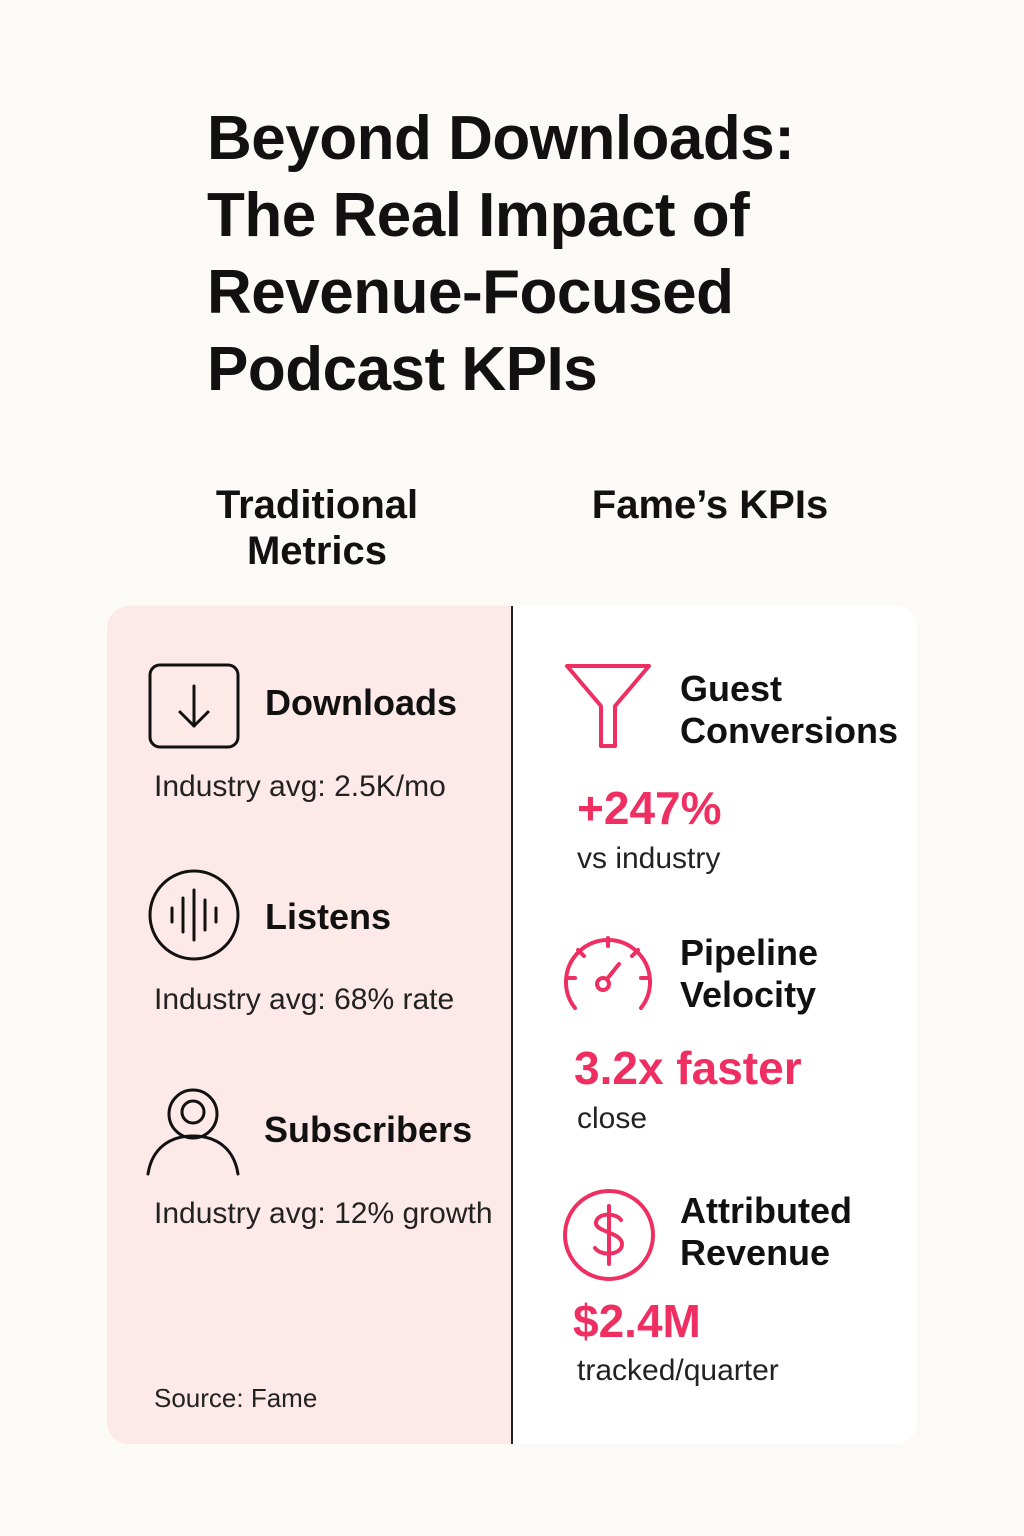 The height and width of the screenshot is (1536, 1024). I want to click on user-icon, so click(193, 1132).